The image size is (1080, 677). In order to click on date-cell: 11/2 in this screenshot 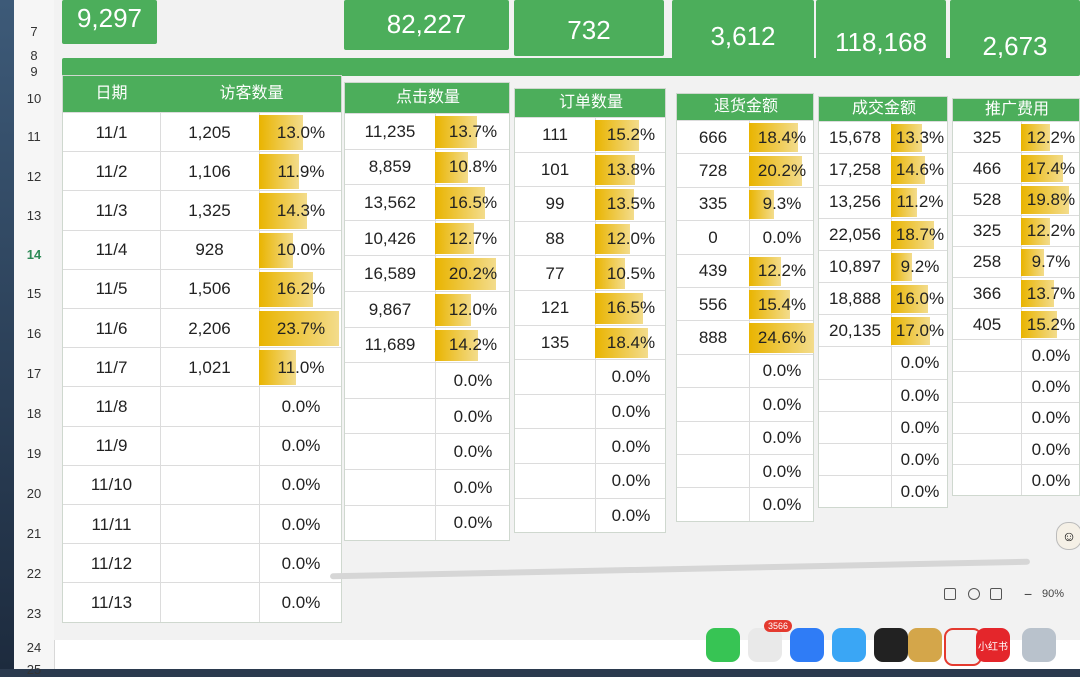, I will do `click(111, 171)`.